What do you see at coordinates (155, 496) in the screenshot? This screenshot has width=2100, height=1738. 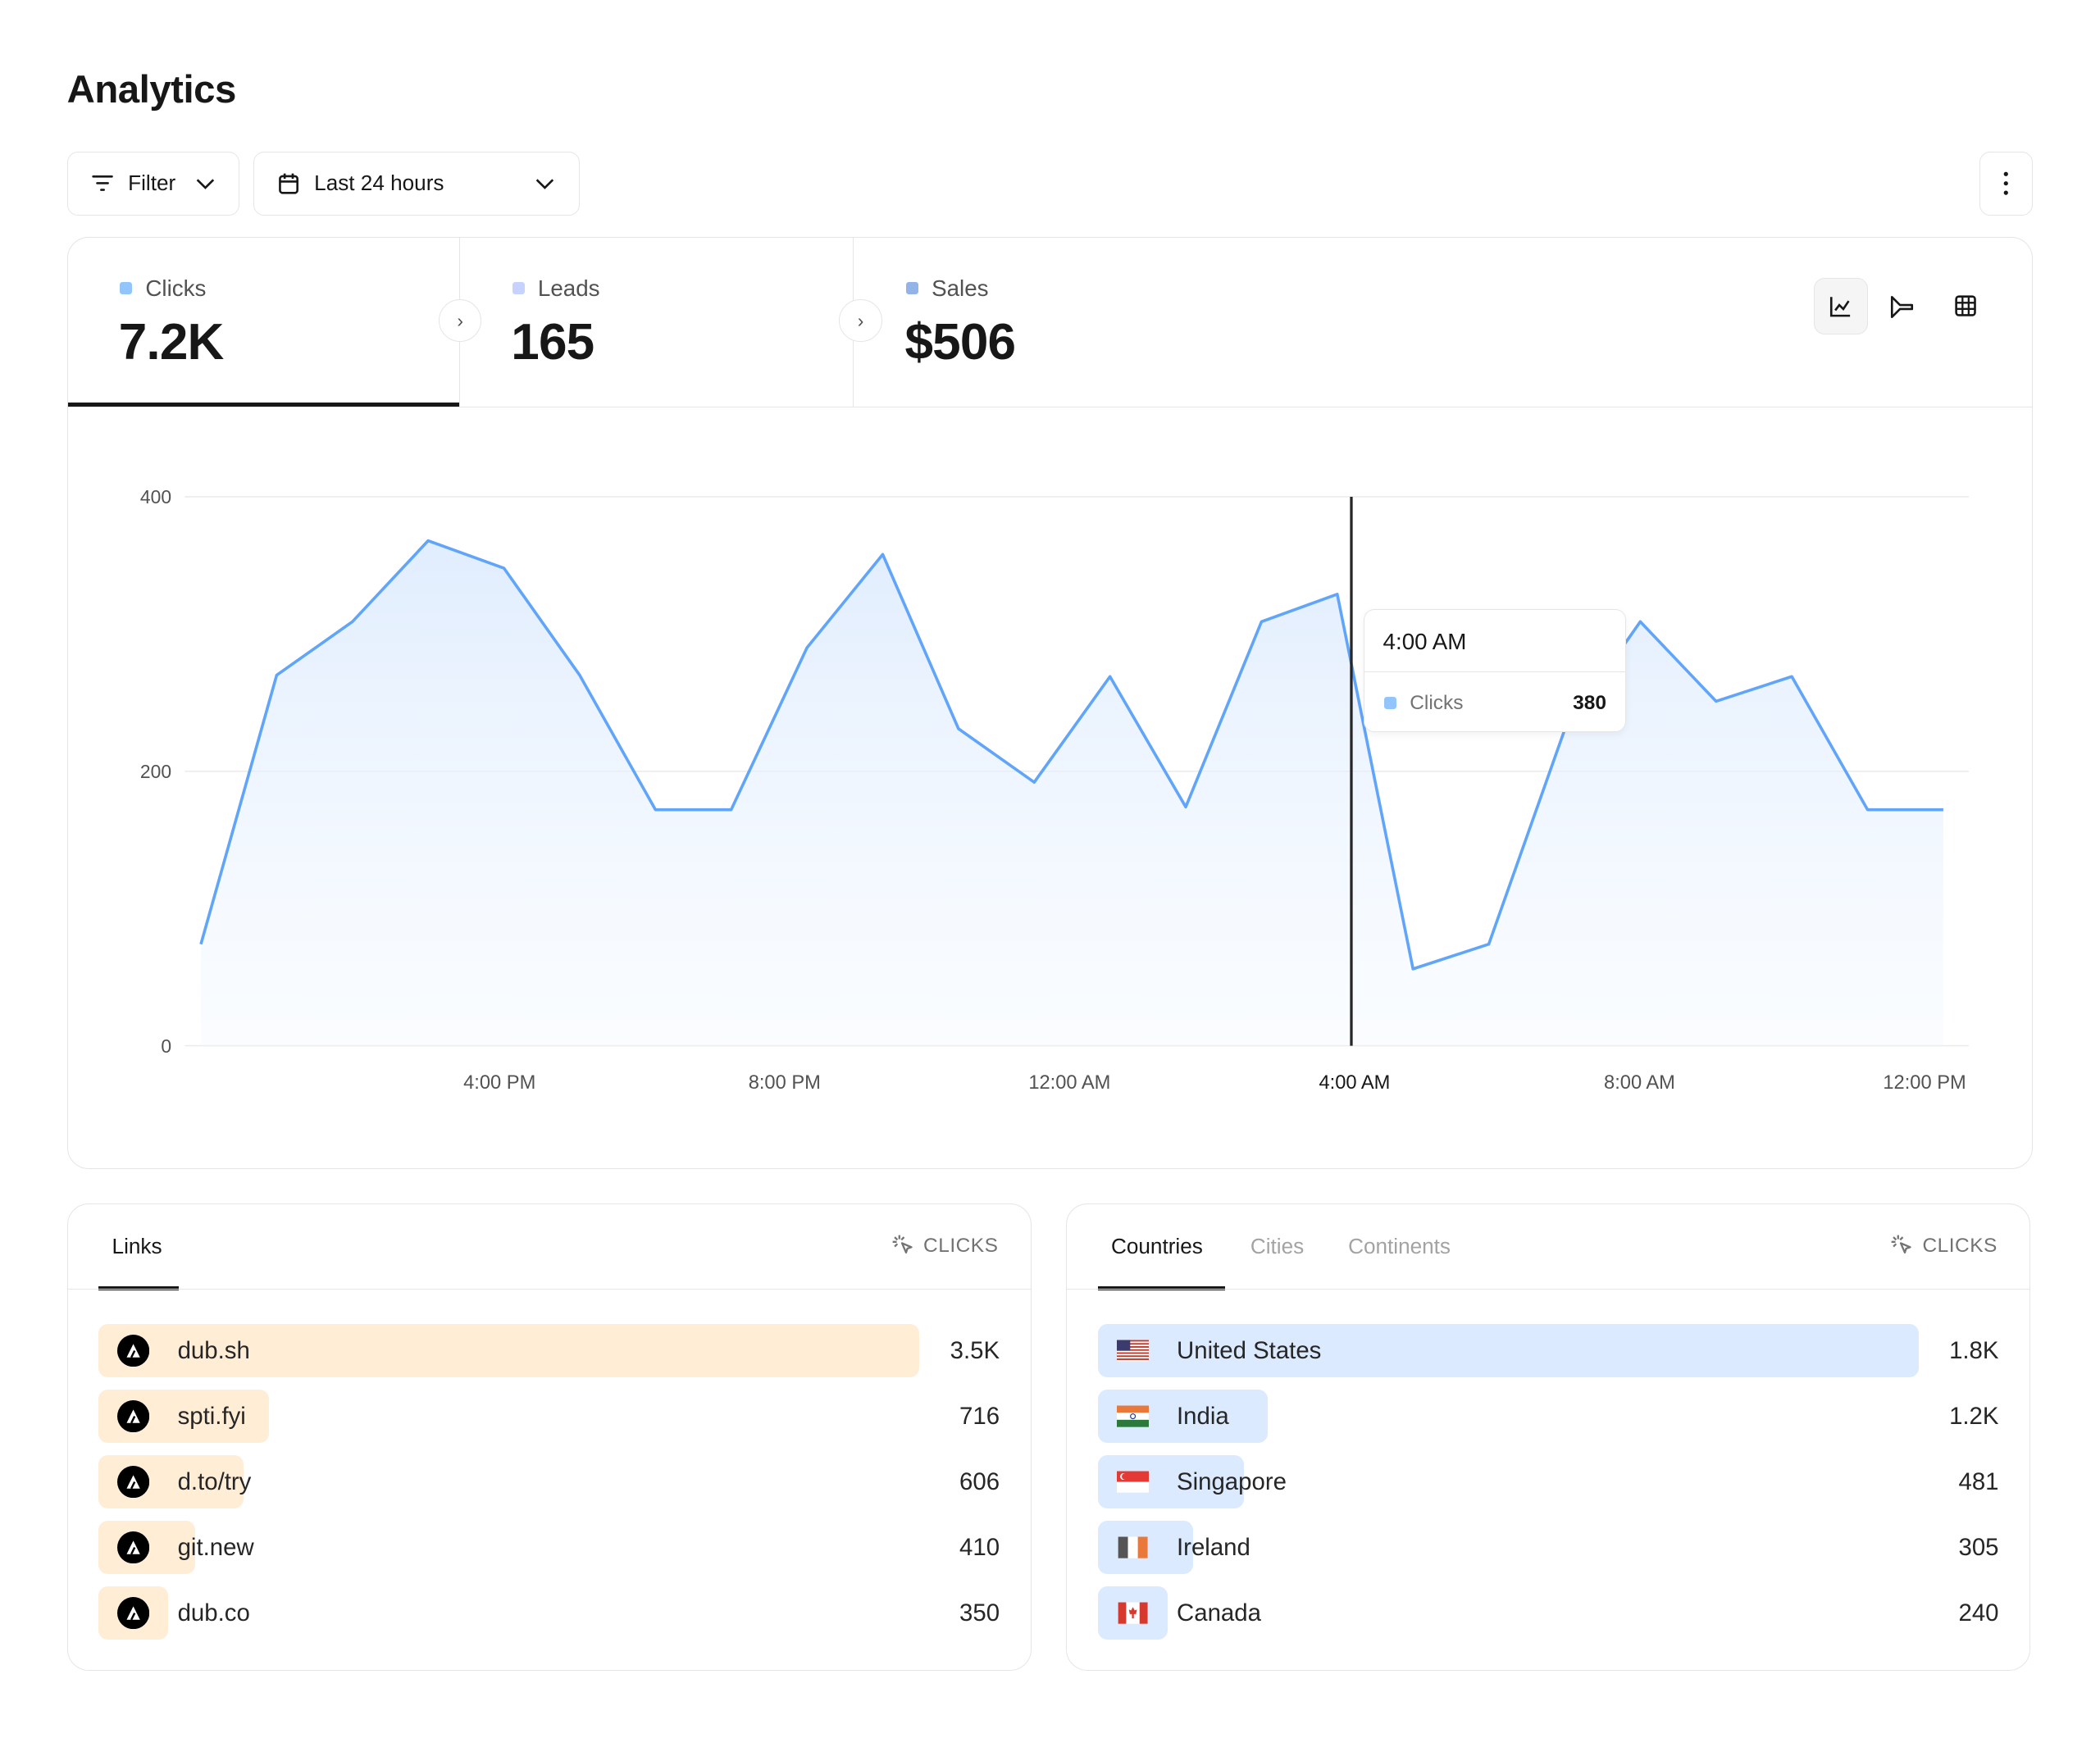 I see `y-tick-label: 400` at bounding box center [155, 496].